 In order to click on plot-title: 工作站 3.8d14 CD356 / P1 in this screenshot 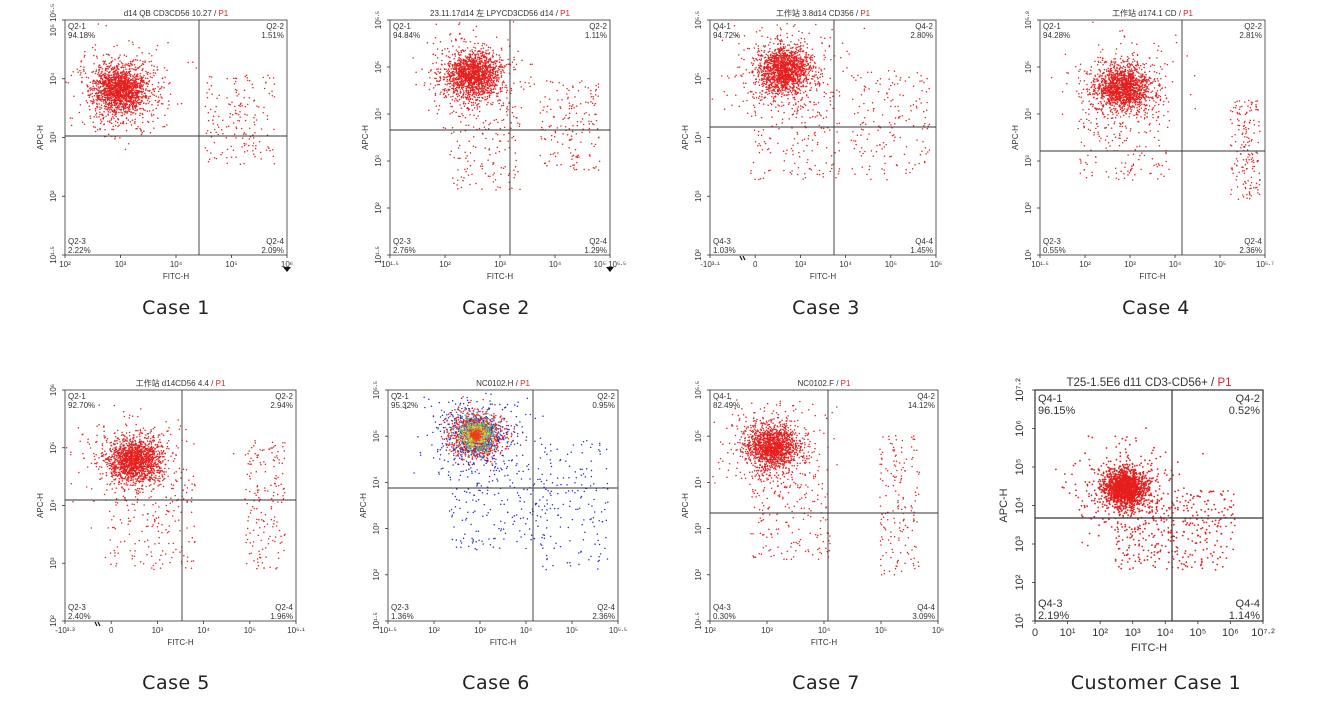, I will do `click(823, 13)`.